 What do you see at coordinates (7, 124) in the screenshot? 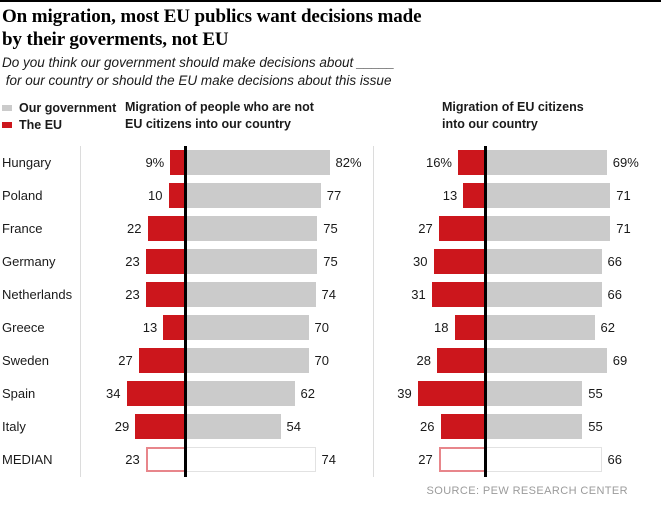
I see `legend-swatch-eu` at bounding box center [7, 124].